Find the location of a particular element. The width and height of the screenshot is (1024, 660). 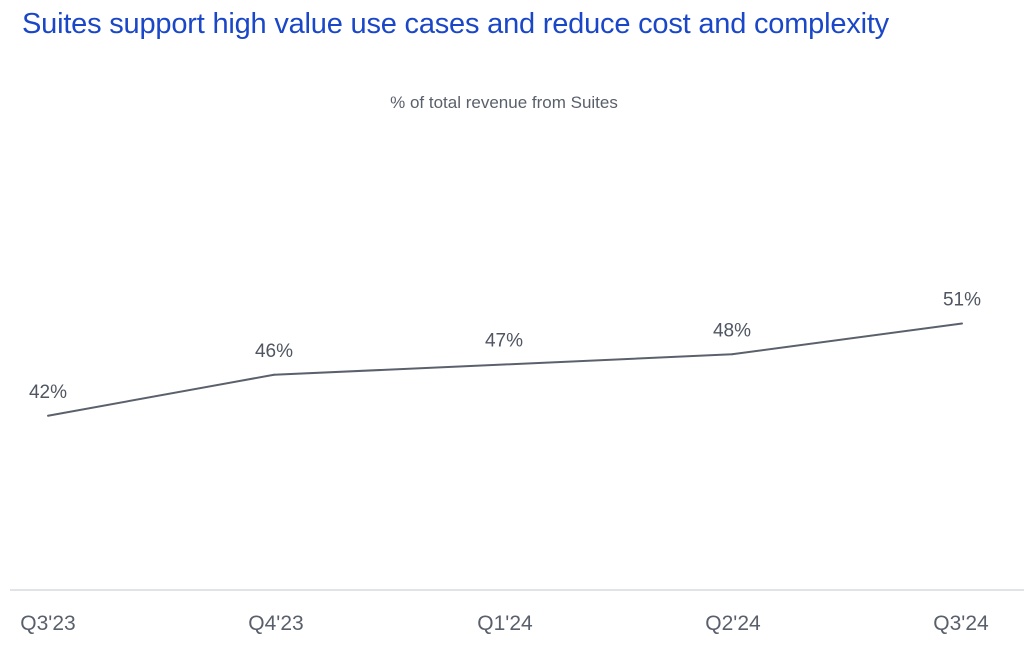

x-tick-label: Q4'23 is located at coordinates (275, 623).